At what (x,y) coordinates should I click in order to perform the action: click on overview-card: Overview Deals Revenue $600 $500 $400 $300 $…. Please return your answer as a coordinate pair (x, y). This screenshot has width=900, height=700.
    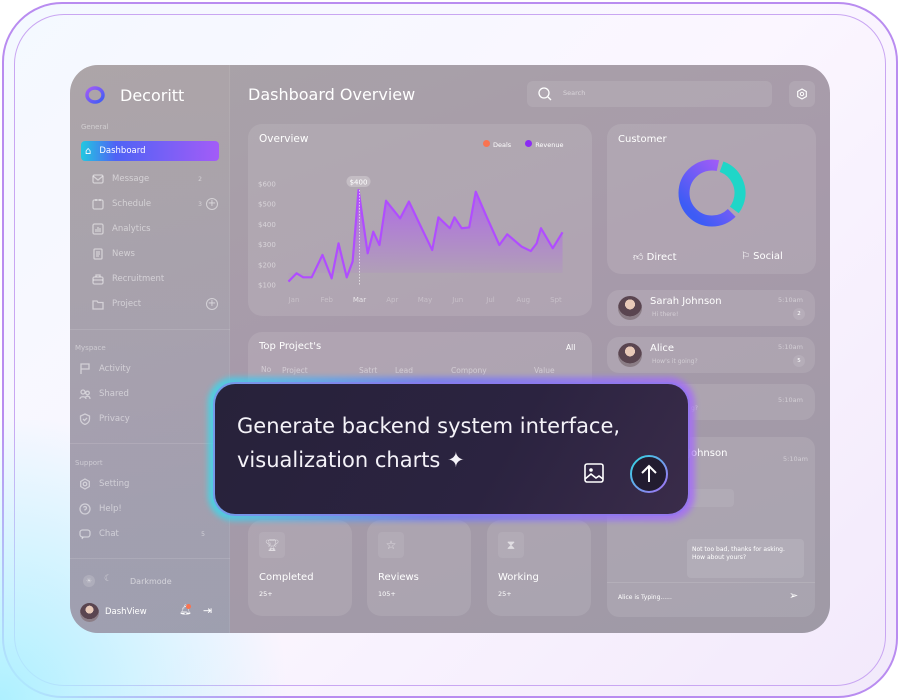
    Looking at the image, I should click on (420, 220).